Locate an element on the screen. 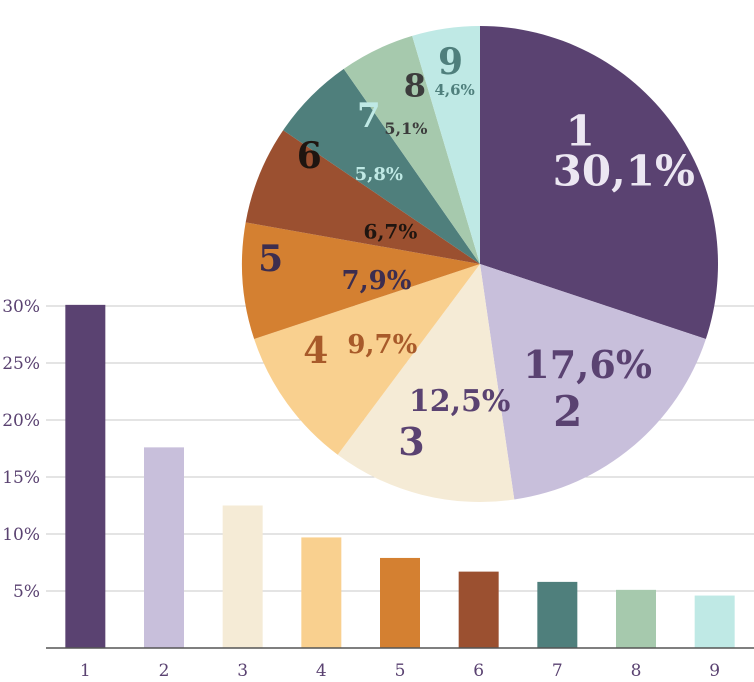 The width and height of the screenshot is (754, 682). pie-percent-label: 17,6% is located at coordinates (587, 364).